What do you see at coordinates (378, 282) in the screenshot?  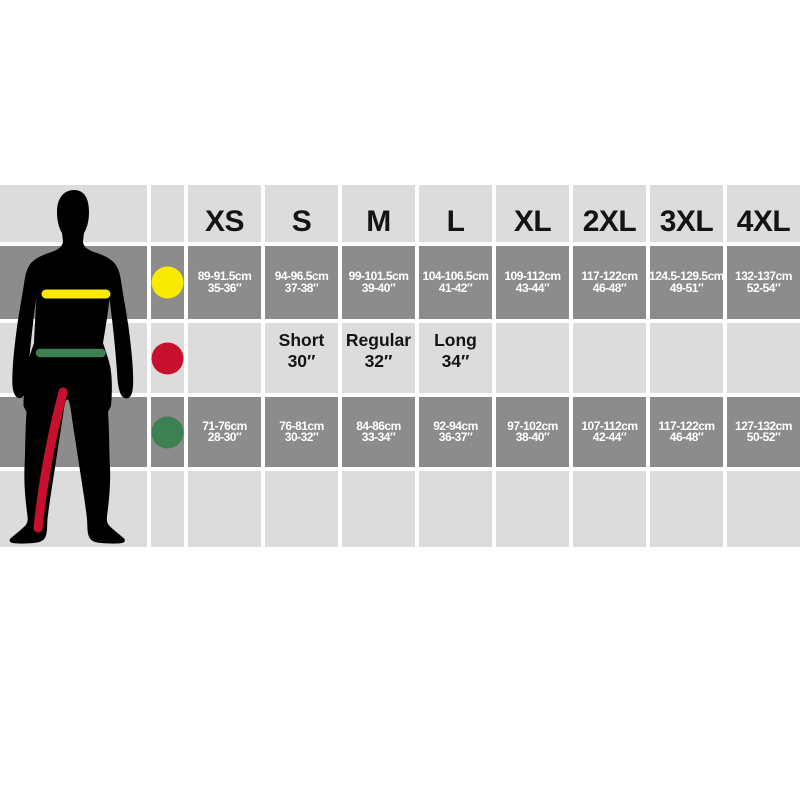 I see `chest-measurement-cell: 99-101.5cm 39-40″` at bounding box center [378, 282].